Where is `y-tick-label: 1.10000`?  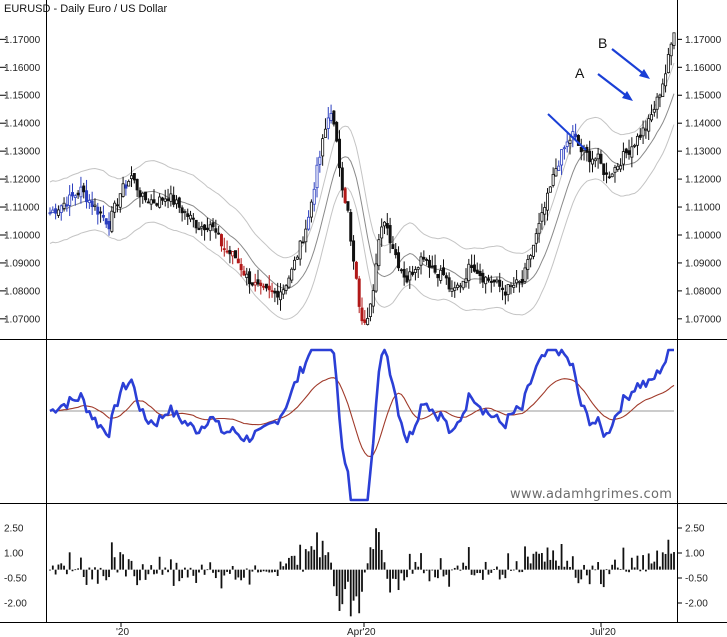
y-tick-label: 1.10000 is located at coordinates (703, 235).